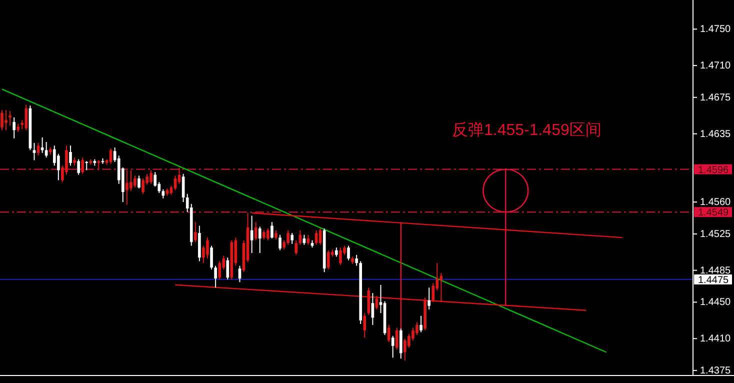 This screenshot has width=734, height=383. What do you see at coordinates (716, 66) in the screenshot?
I see `y-tick-label: 1.4710` at bounding box center [716, 66].